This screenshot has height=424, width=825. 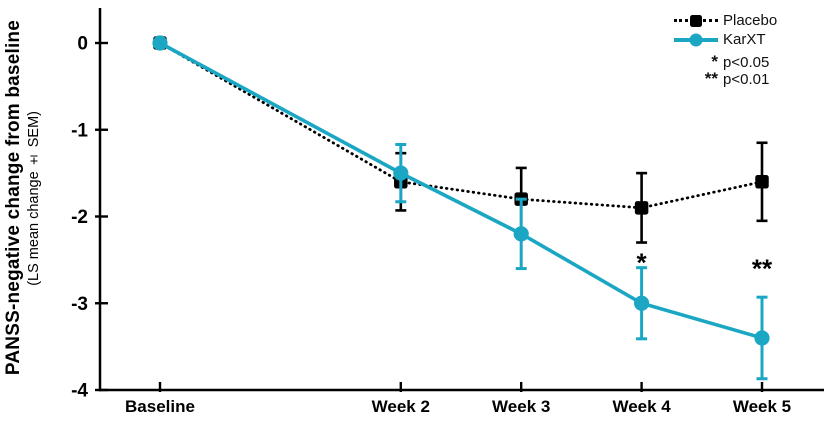 I want to click on x-tick-label: Week 4, so click(x=641, y=406).